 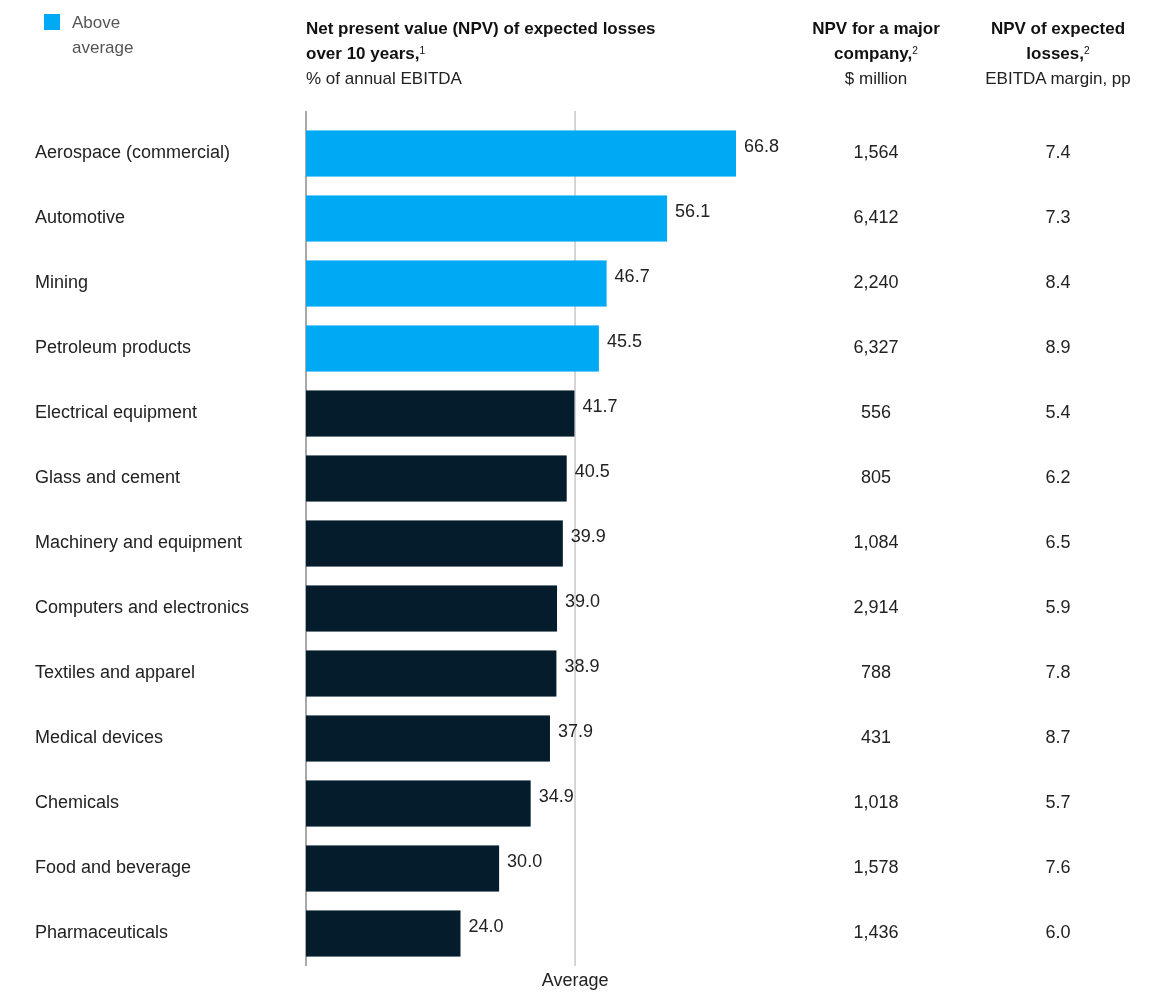 I want to click on text: 805, so click(x=876, y=477).